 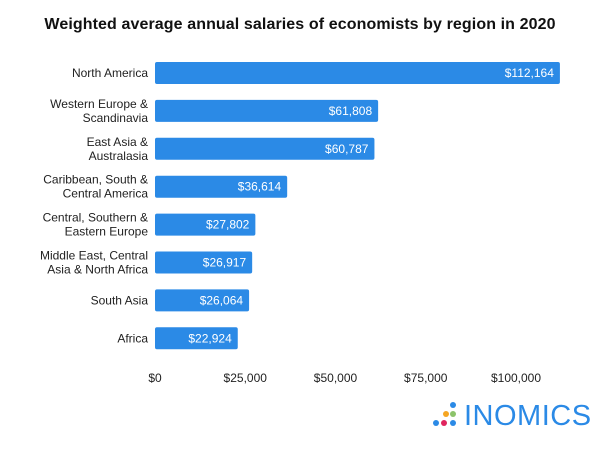 I want to click on logo-dots-icon, so click(x=444, y=414).